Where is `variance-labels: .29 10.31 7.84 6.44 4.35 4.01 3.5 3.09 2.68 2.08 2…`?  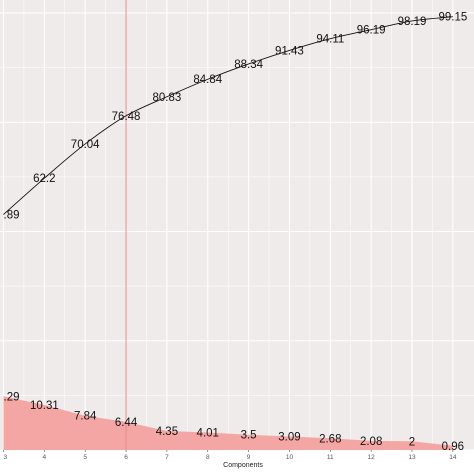 variance-labels: .29 10.31 7.84 6.44 4.35 4.01 3.5 3.09 2.68 2.08 2… is located at coordinates (234, 422).